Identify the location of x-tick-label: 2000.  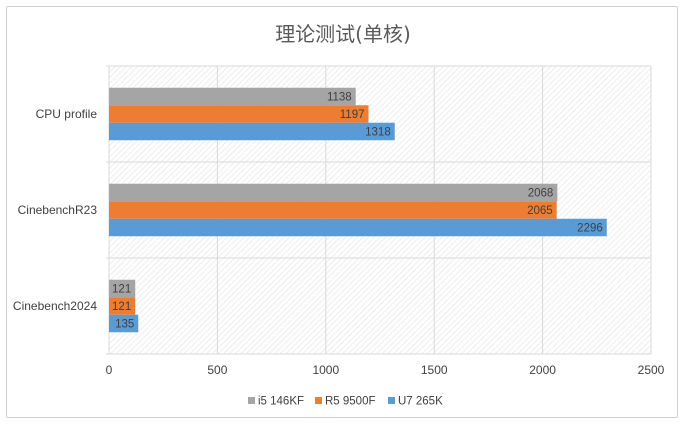
(542, 370).